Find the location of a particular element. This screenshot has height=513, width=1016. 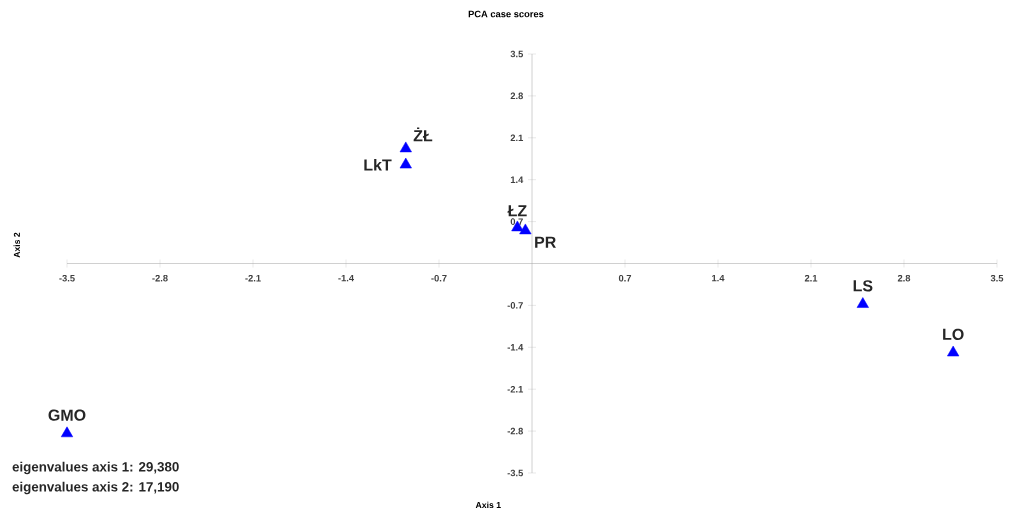

chart-title: PCA case scores is located at coordinates (506, 14).